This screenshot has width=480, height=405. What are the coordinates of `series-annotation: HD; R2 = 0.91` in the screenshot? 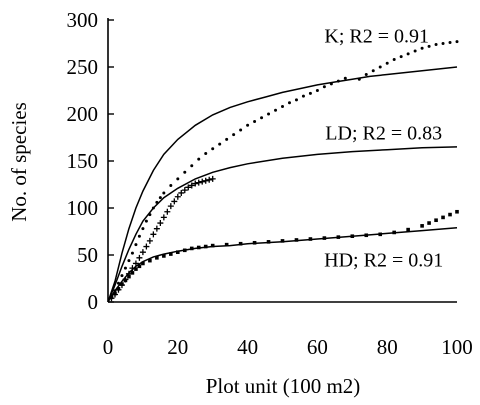 It's located at (383, 260).